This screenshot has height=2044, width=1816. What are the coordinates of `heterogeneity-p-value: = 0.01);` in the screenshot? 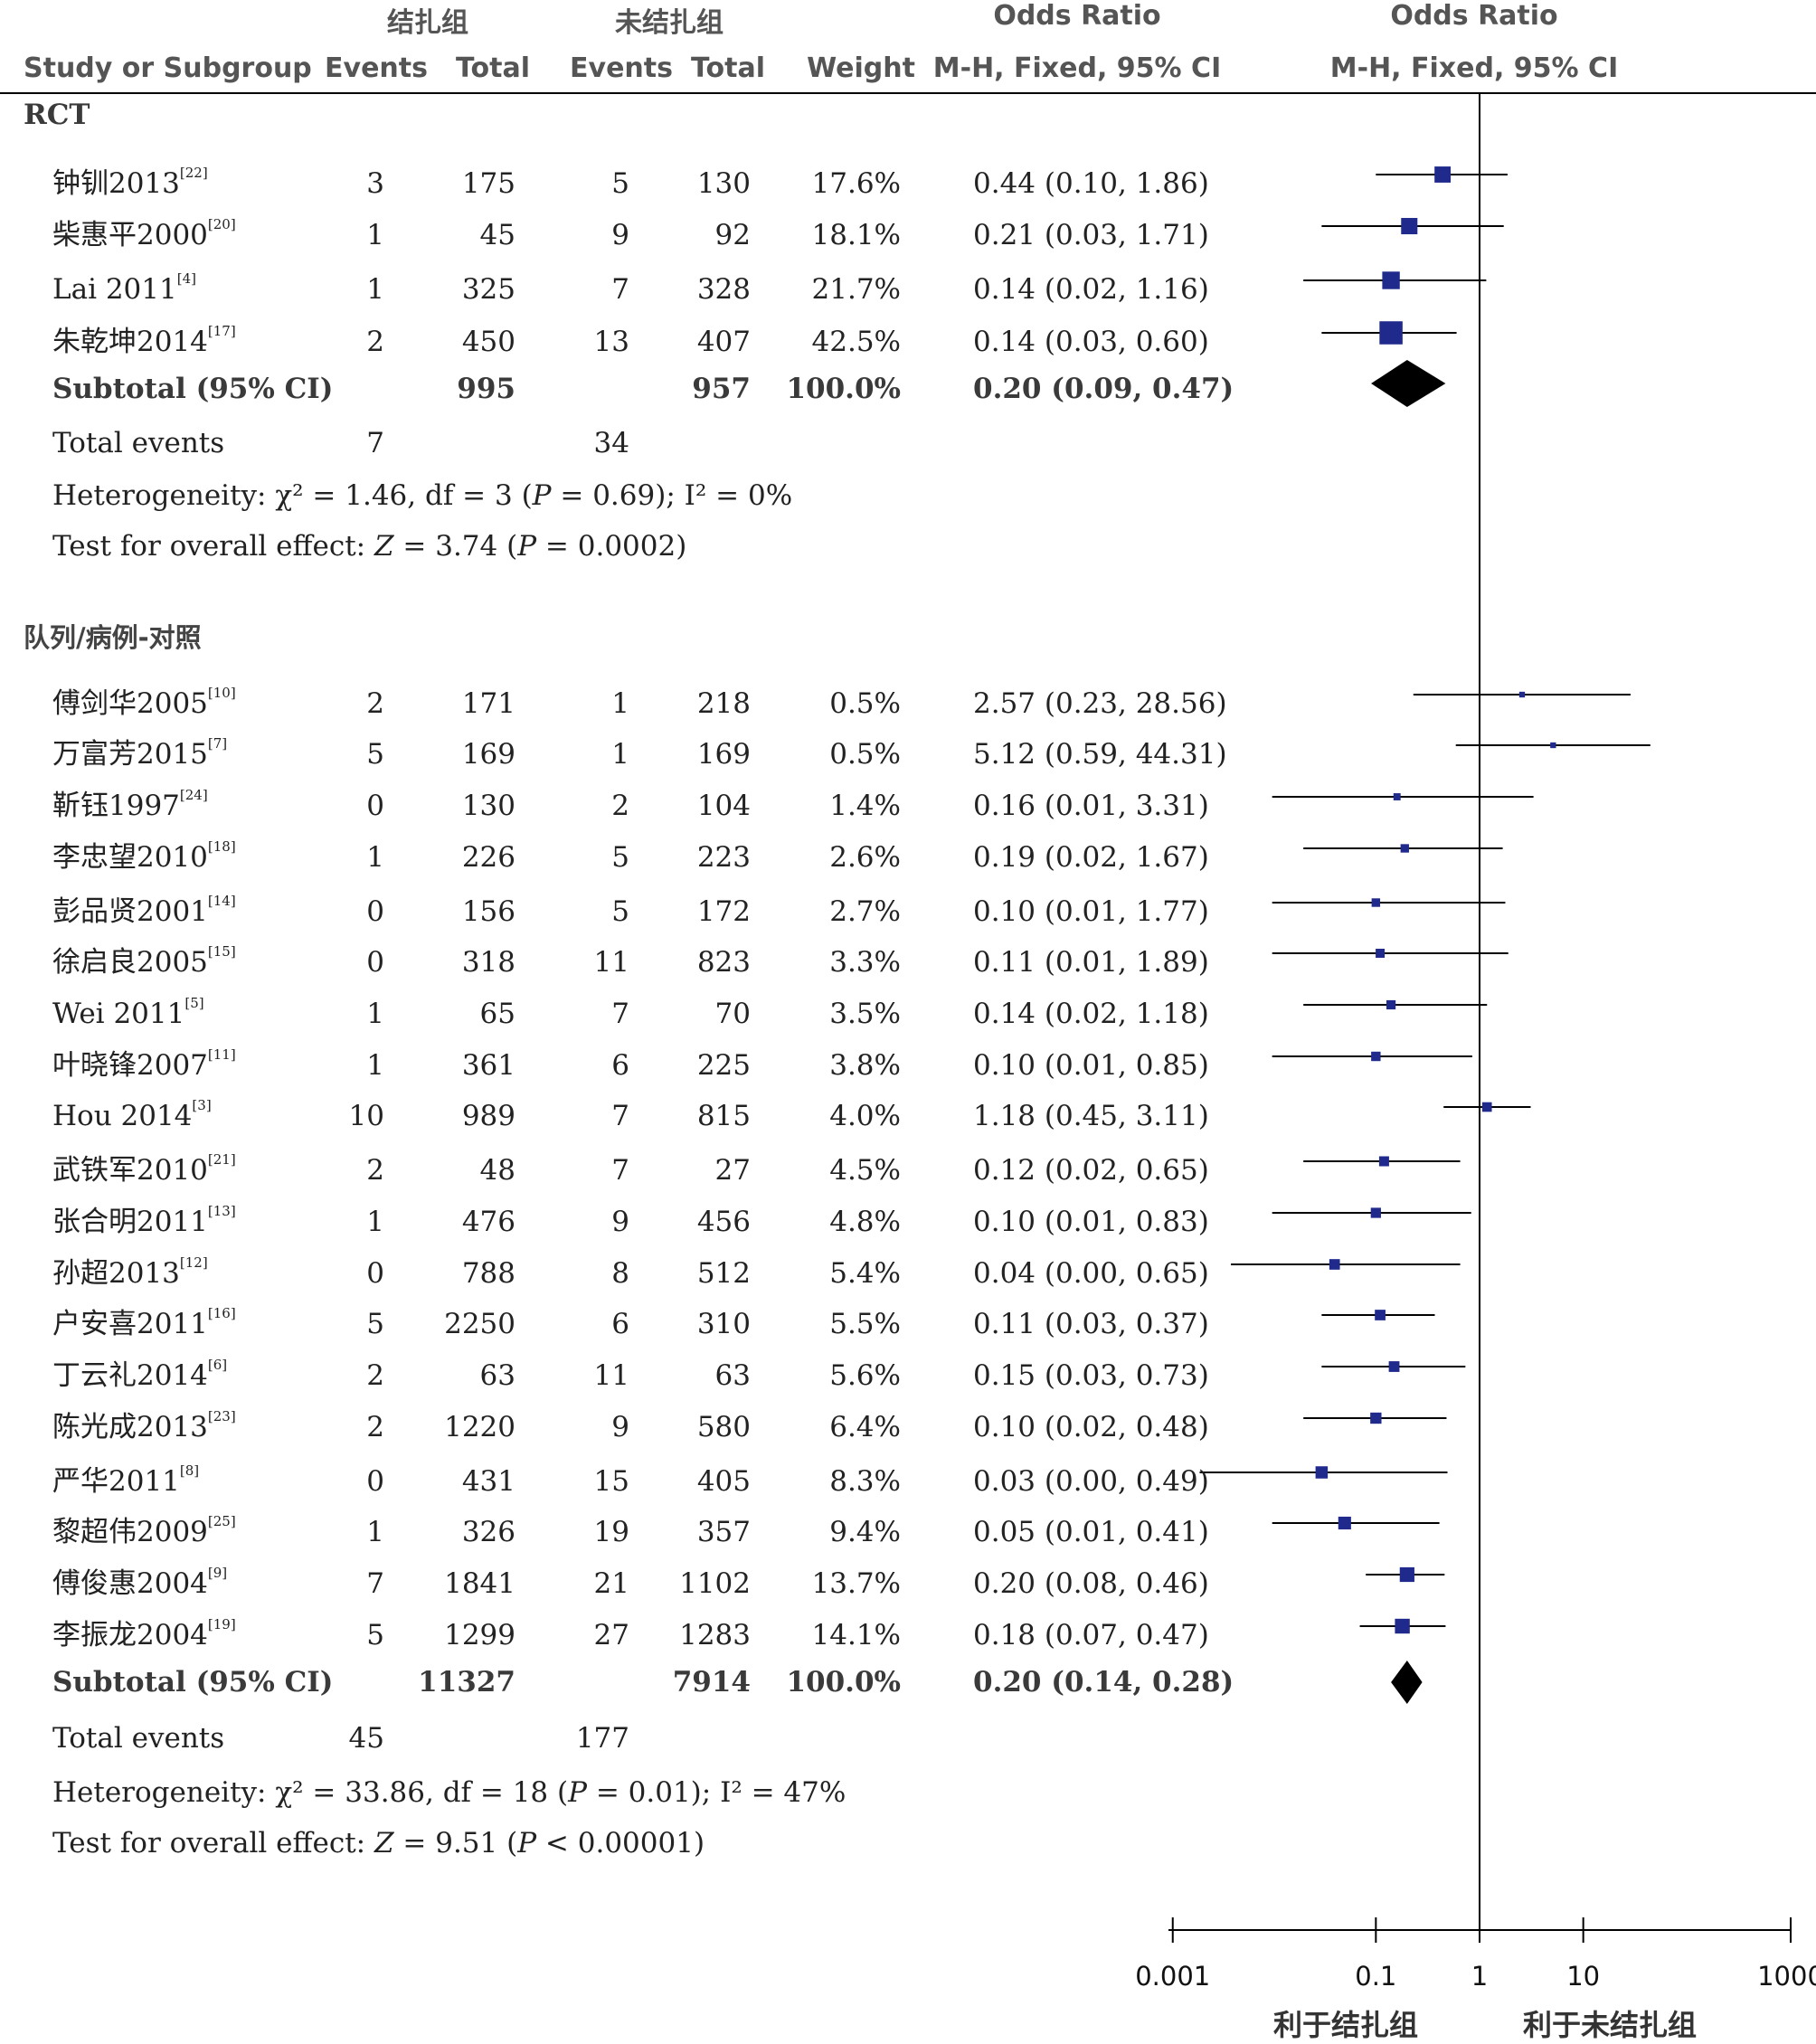 It's located at (653, 1793).